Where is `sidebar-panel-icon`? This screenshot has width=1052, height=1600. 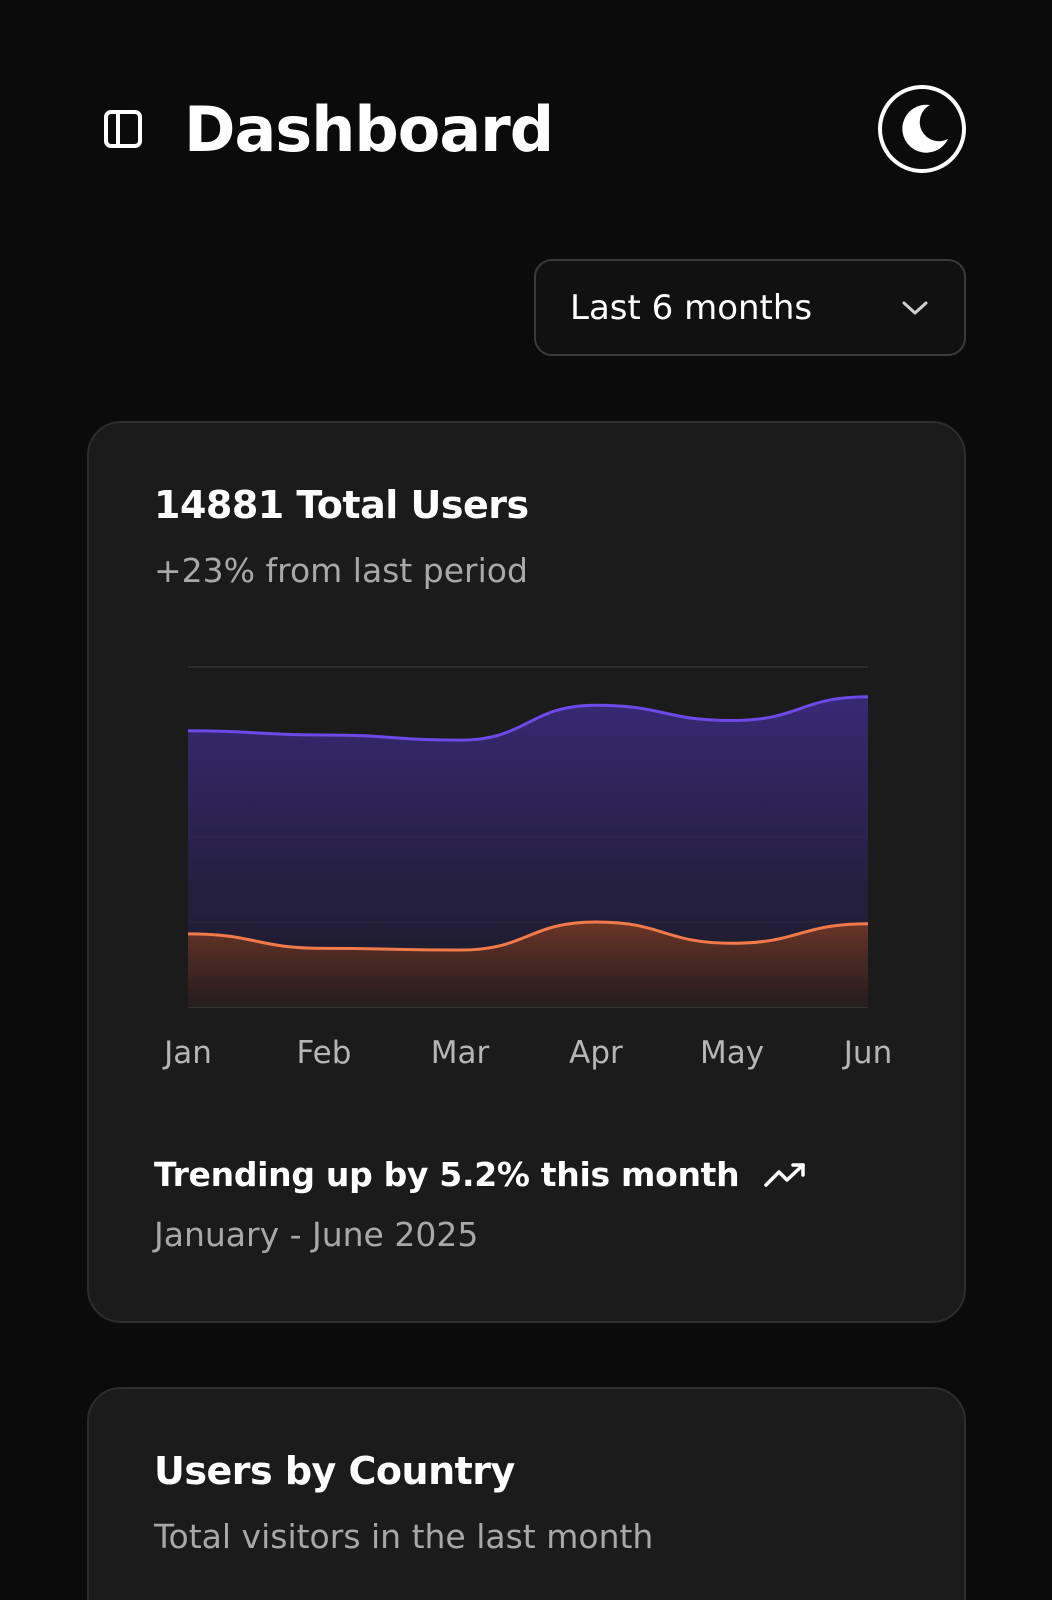 sidebar-panel-icon is located at coordinates (123, 129).